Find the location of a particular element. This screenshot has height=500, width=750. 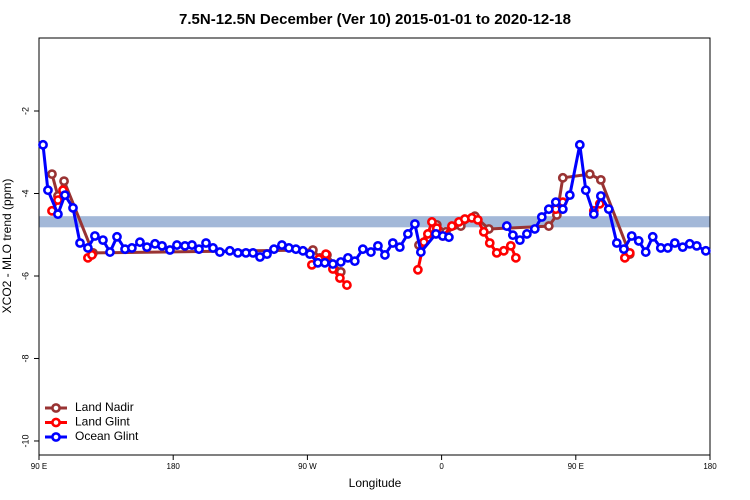

y-tick-label: -10 is located at coordinates (25, 440).